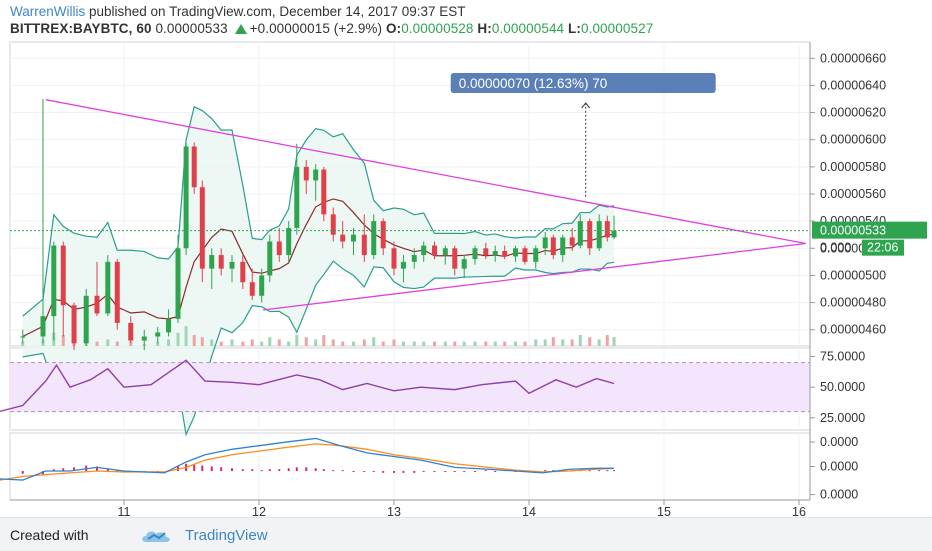  I want to click on rsi-band, so click(410, 387).